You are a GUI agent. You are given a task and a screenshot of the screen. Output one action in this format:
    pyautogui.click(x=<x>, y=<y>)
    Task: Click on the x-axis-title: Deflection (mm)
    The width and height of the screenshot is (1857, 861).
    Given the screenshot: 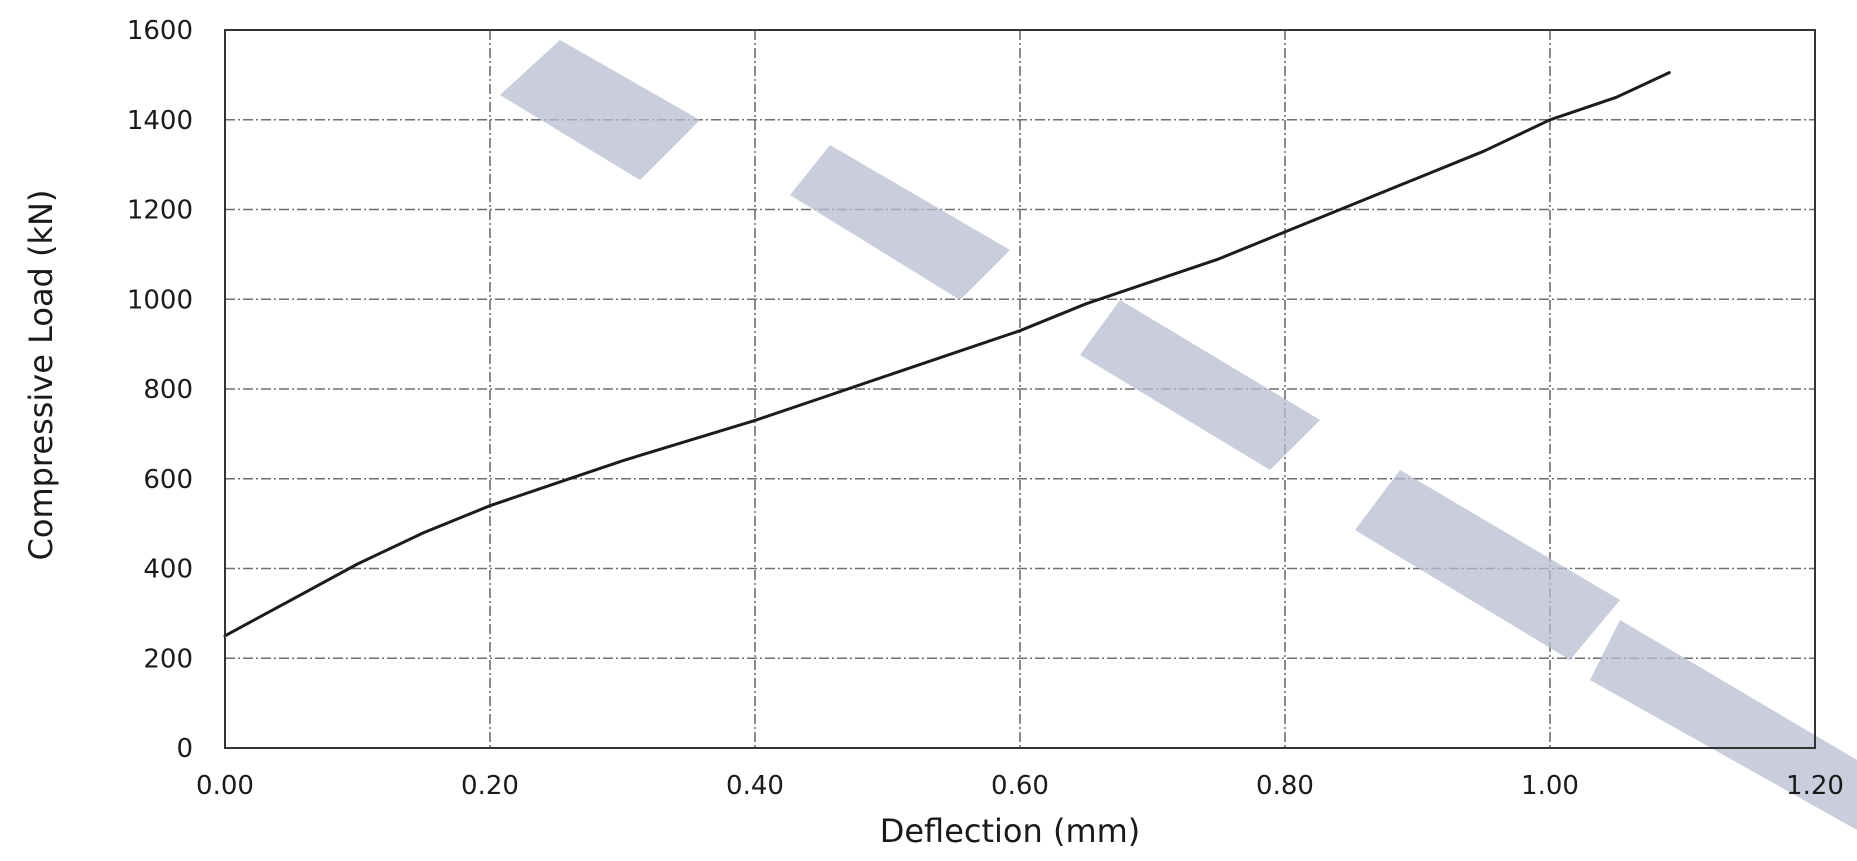 What is the action you would take?
    pyautogui.click(x=1010, y=831)
    